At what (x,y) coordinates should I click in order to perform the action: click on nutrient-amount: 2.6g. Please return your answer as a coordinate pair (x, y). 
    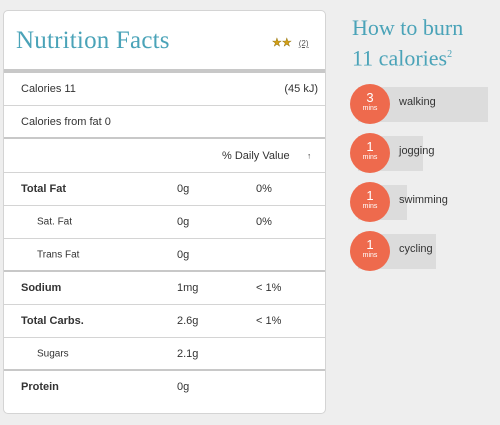
    Looking at the image, I should click on (188, 321).